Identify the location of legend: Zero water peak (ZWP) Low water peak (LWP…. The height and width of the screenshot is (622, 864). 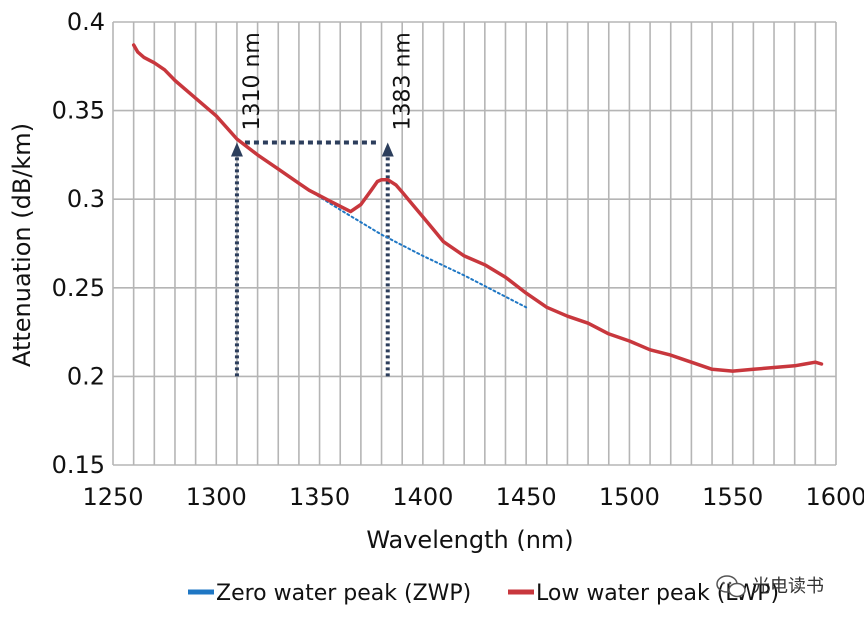
(483, 593).